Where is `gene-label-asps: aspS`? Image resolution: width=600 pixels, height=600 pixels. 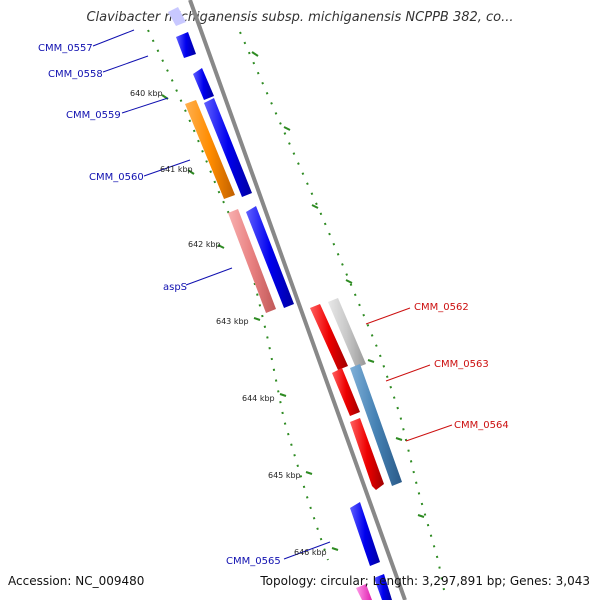
gene-label-asps: aspS is located at coordinates (175, 287).